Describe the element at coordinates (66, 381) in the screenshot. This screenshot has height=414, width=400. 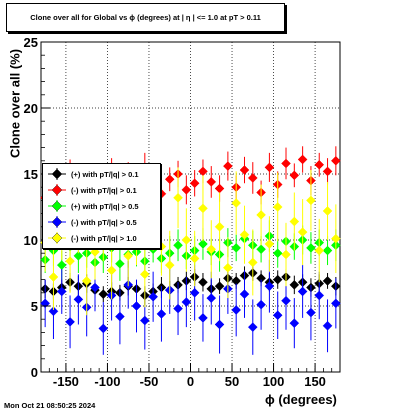
I see `x-tick-label: -150` at that location.